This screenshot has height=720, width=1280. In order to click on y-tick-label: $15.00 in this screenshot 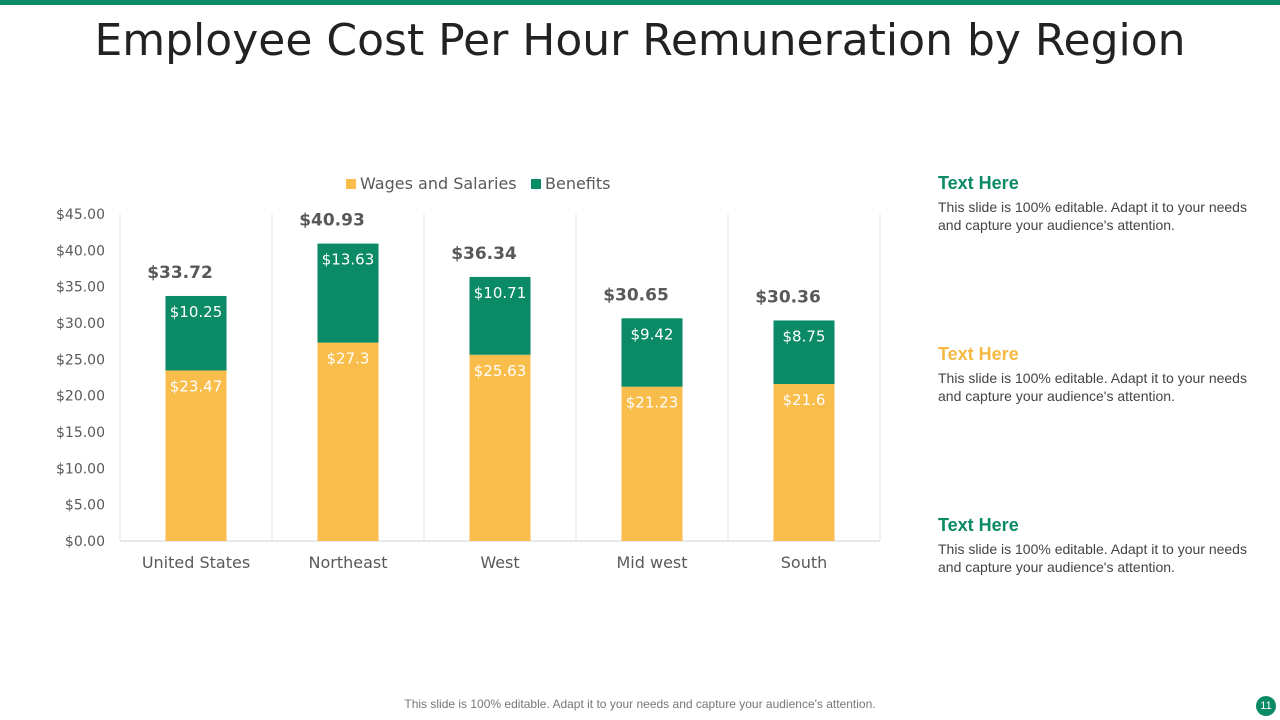, I will do `click(80, 433)`.